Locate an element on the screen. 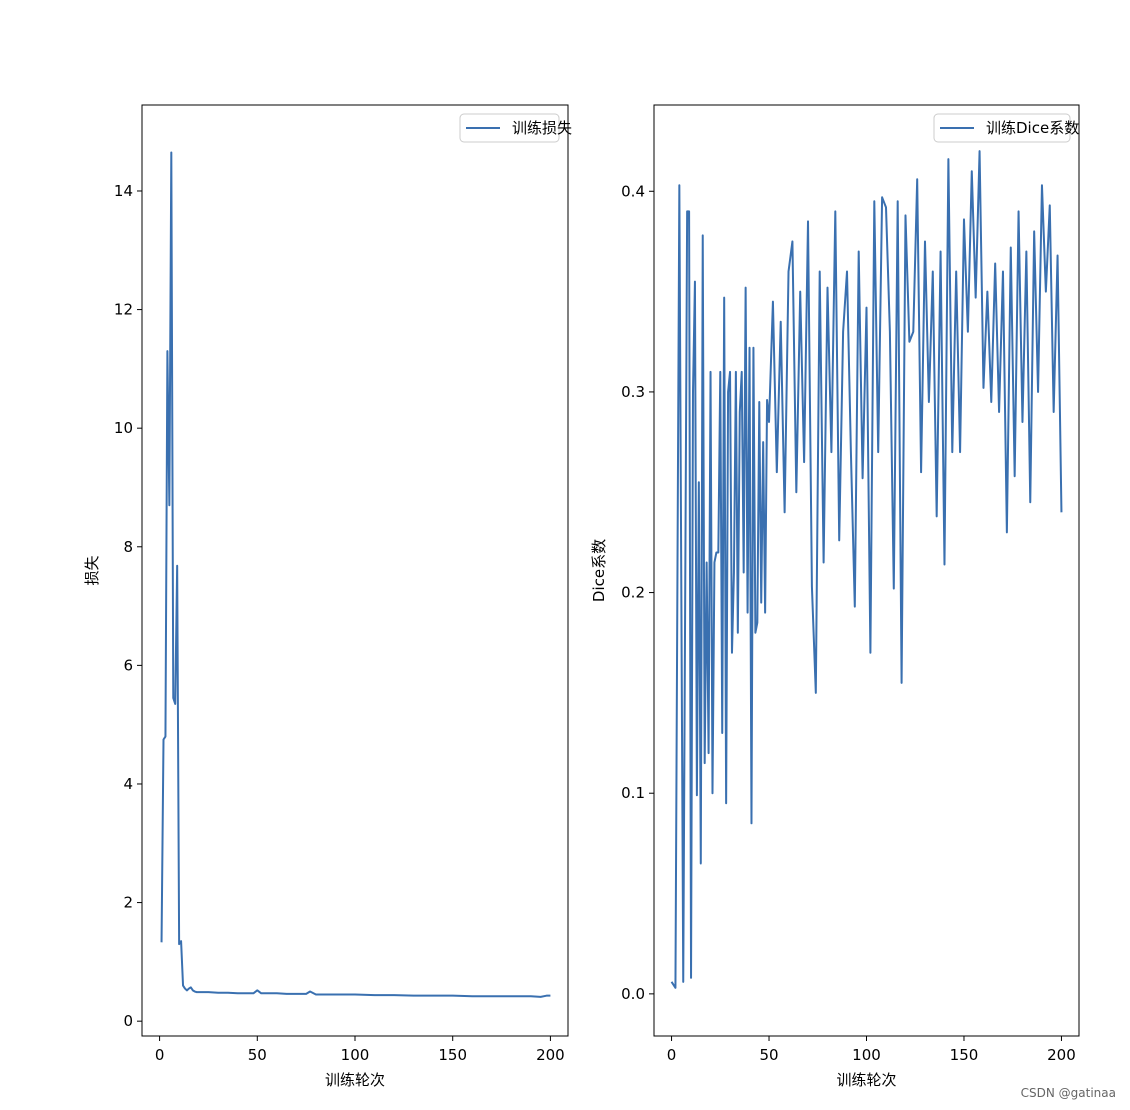  y-tick-label: 0.2 is located at coordinates (633, 593).